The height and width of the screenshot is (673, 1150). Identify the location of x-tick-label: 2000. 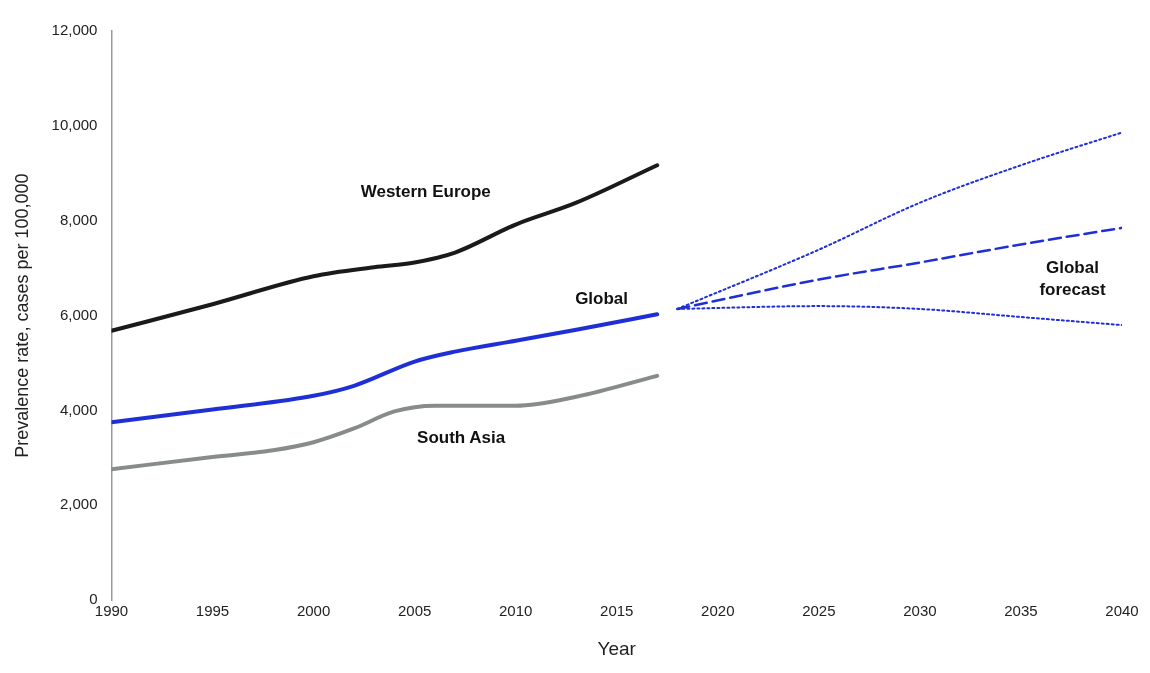
(313, 611).